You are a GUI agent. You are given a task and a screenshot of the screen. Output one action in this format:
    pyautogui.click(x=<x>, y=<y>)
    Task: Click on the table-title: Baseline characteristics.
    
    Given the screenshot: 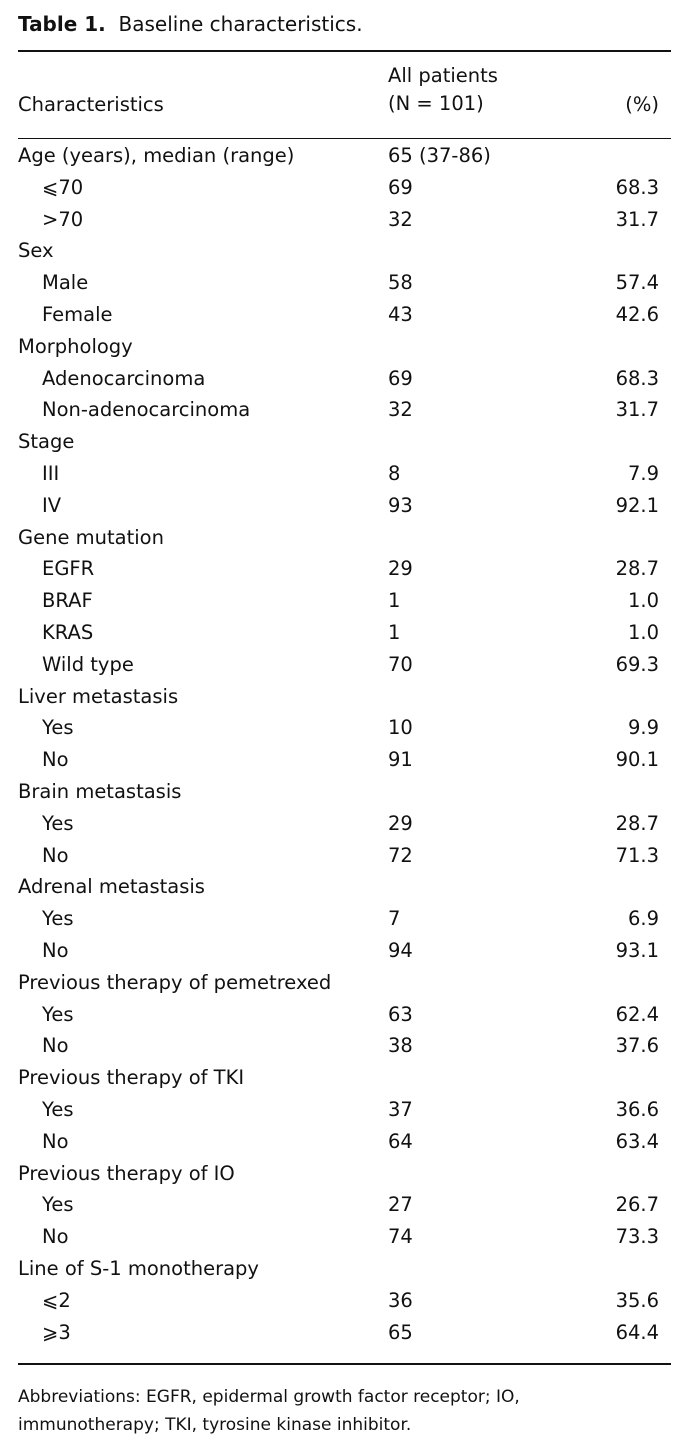 What is the action you would take?
    pyautogui.click(x=240, y=24)
    